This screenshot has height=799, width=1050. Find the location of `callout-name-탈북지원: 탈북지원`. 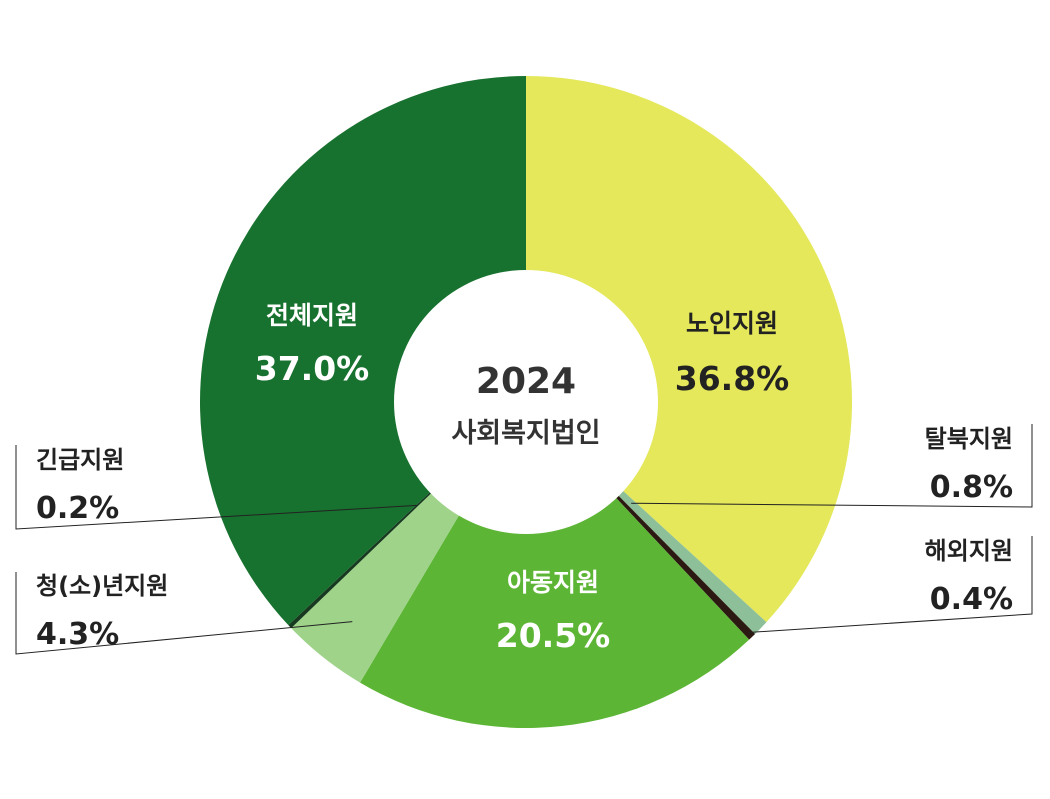

callout-name-탈북지원: 탈북지원 is located at coordinates (969, 439).